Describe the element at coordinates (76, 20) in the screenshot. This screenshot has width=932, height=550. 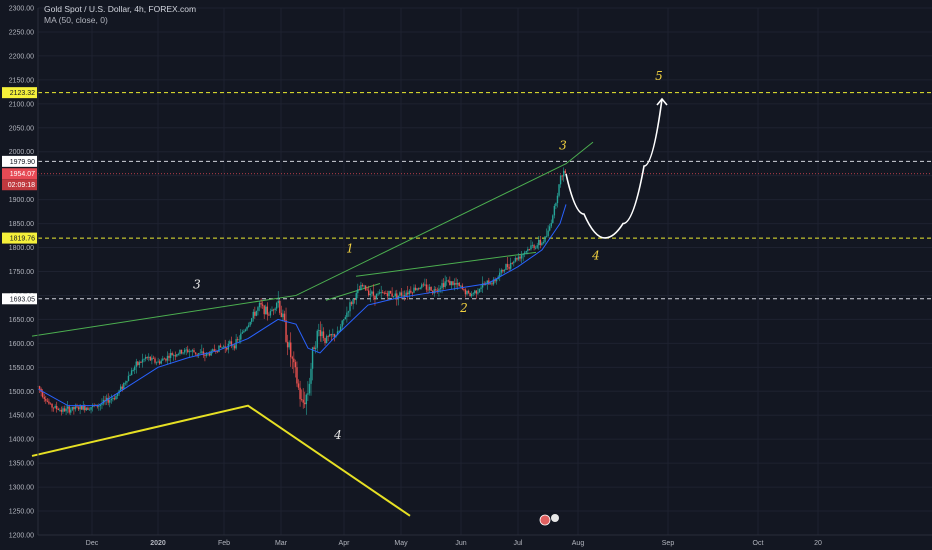
I see `indicator-legend: MA (50, close, 0)` at that location.